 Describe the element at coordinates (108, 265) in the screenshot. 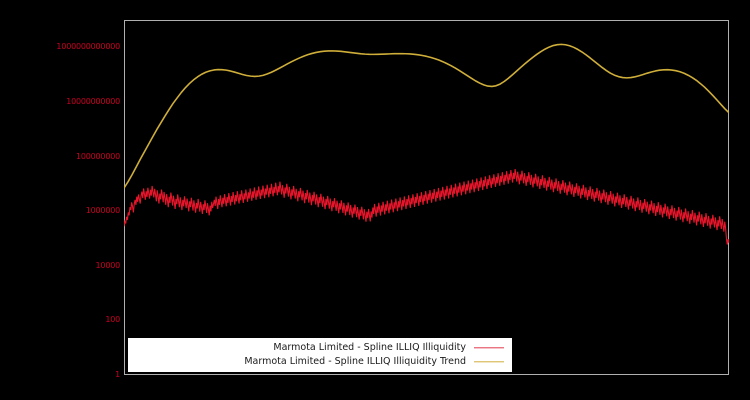

I see `y-axis-tick-label: 10000` at that location.